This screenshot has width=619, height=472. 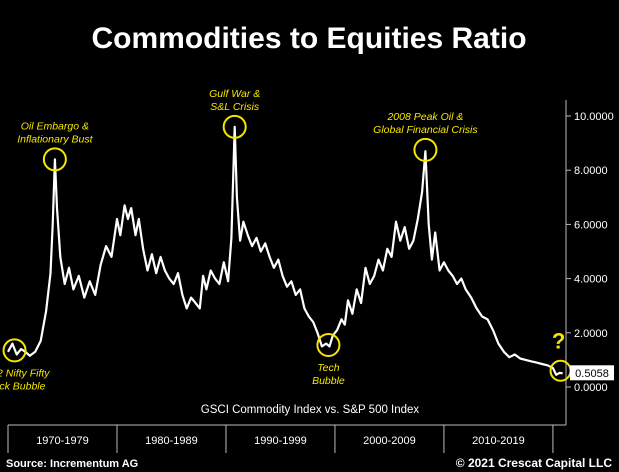 I want to click on annotation-label: Tech, so click(x=328, y=368).